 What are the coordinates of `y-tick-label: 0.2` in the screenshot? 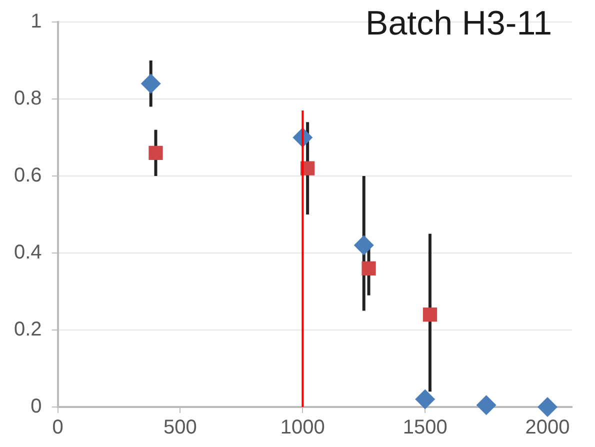 It's located at (28, 329).